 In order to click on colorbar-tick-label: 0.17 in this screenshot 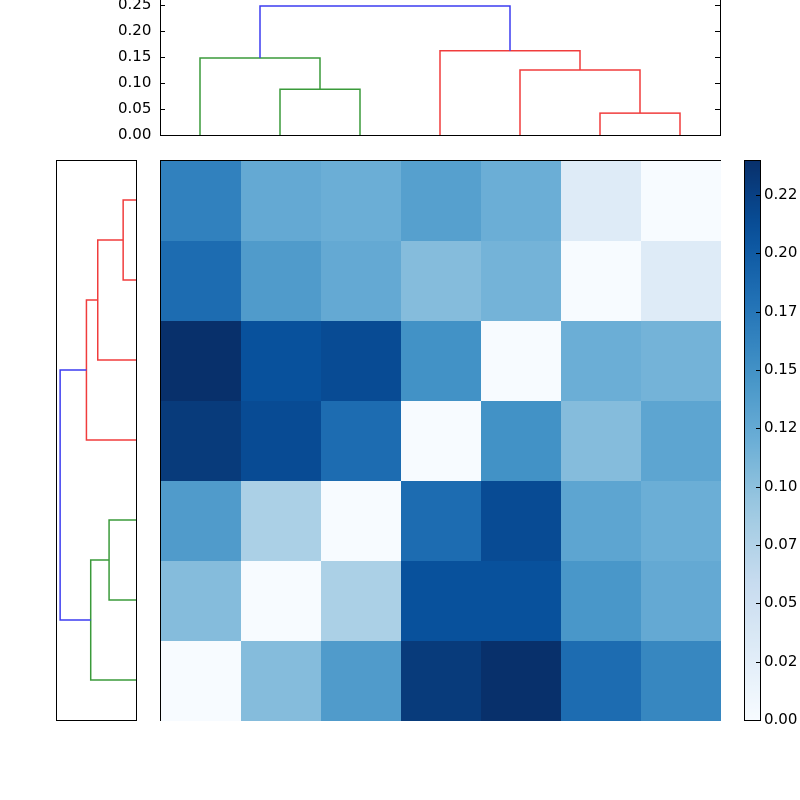, I will do `click(781, 310)`.